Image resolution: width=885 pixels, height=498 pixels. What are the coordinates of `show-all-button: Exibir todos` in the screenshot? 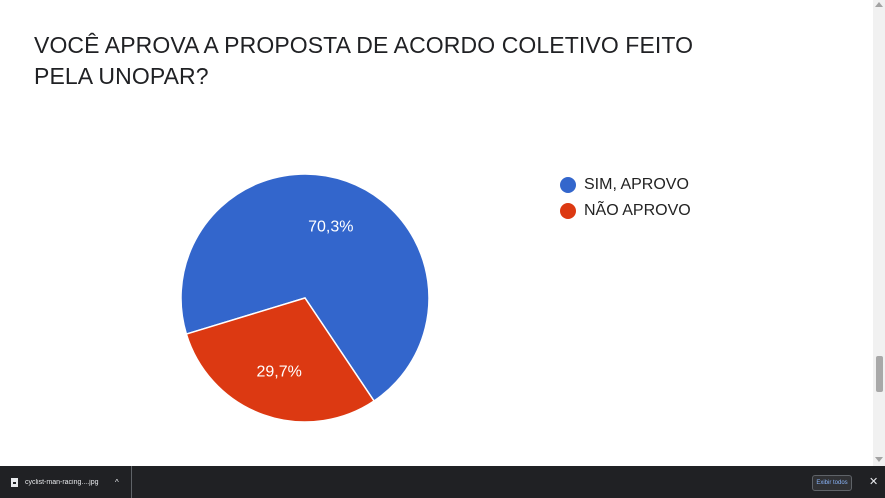 It's located at (832, 483).